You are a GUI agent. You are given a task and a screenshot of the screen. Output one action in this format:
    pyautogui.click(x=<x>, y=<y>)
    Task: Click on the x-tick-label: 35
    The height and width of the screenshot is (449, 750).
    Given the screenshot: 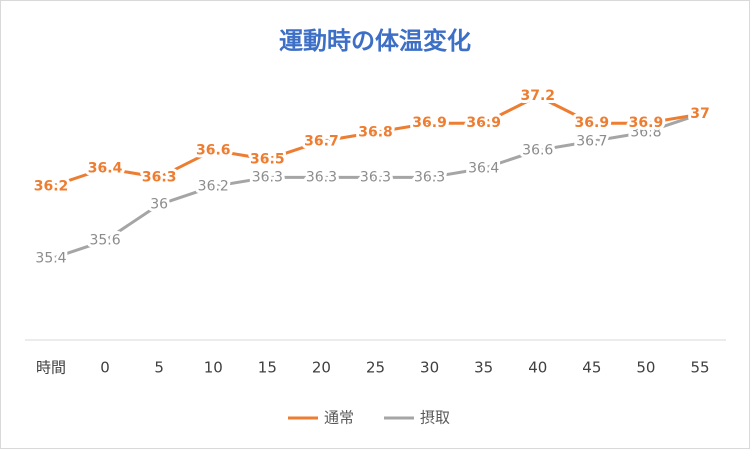 What is the action you would take?
    pyautogui.click(x=483, y=368)
    